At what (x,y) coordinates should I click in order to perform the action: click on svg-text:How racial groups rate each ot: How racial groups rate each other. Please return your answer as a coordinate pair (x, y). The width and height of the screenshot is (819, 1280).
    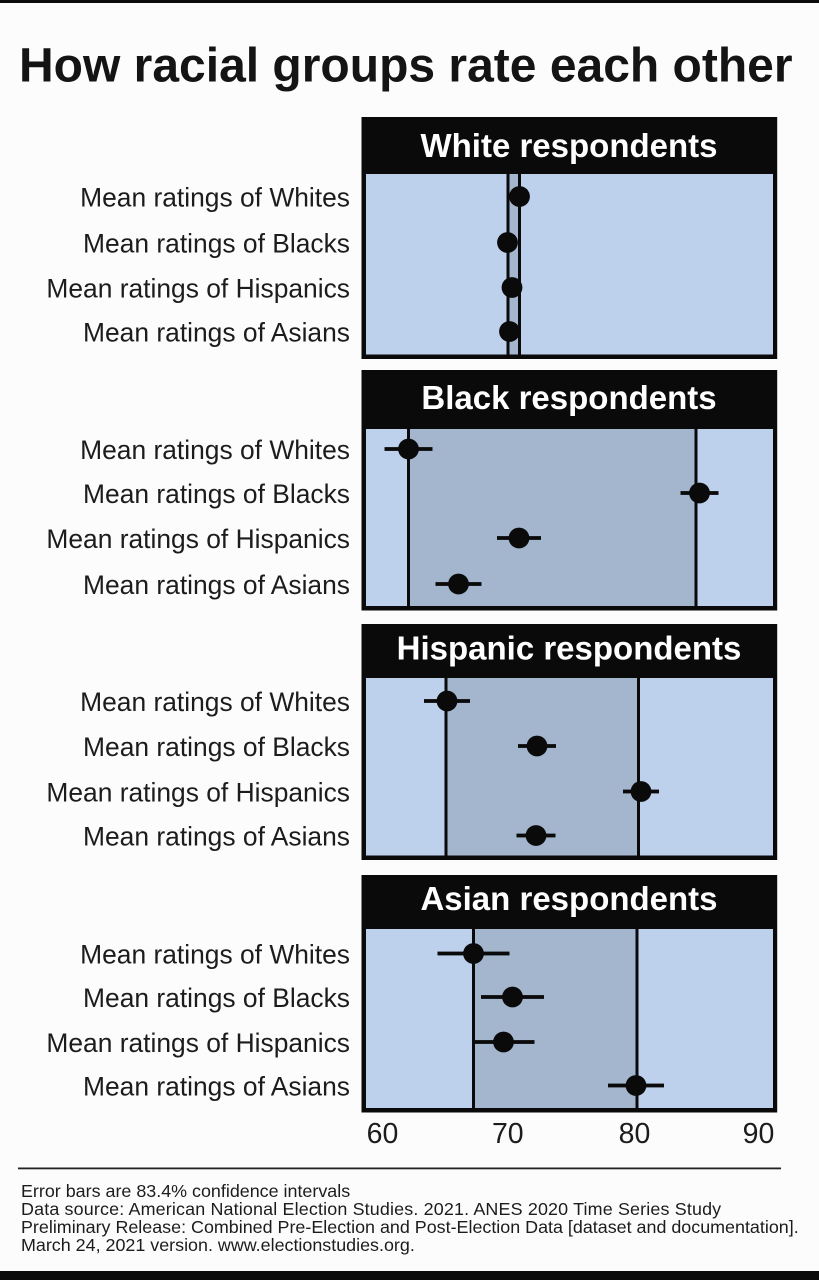
    Looking at the image, I should click on (406, 66).